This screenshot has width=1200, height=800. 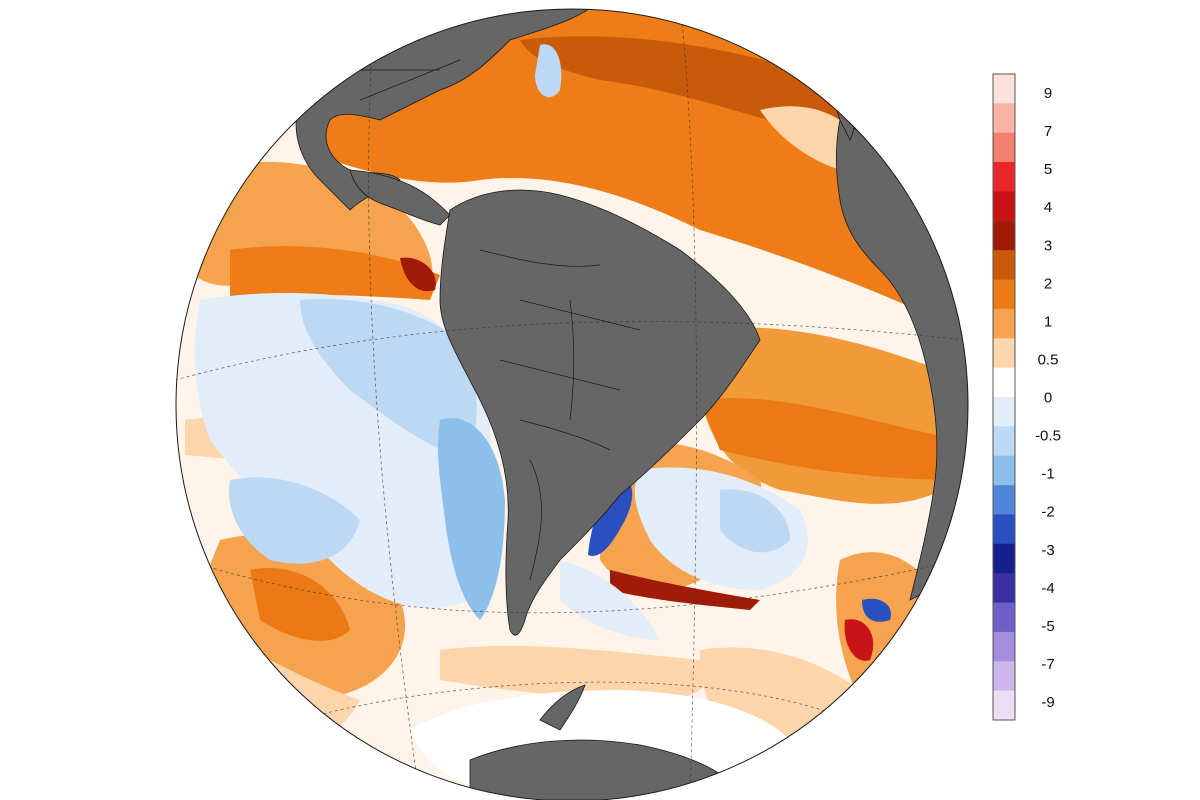 What do you see at coordinates (1048, 169) in the screenshot?
I see `colorbar-tick-label: 5` at bounding box center [1048, 169].